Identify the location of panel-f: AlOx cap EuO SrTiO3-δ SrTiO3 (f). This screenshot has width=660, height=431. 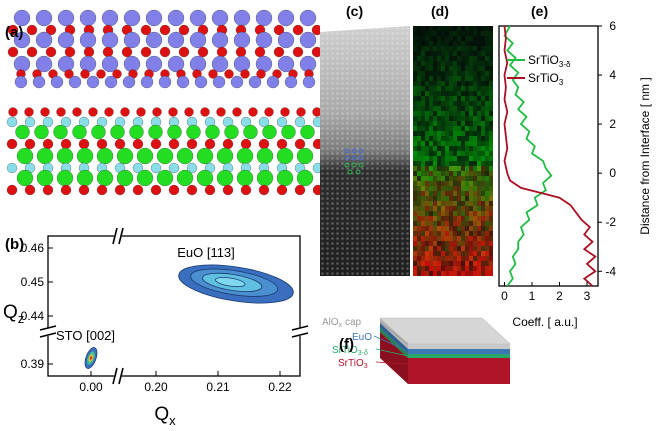
(418, 363).